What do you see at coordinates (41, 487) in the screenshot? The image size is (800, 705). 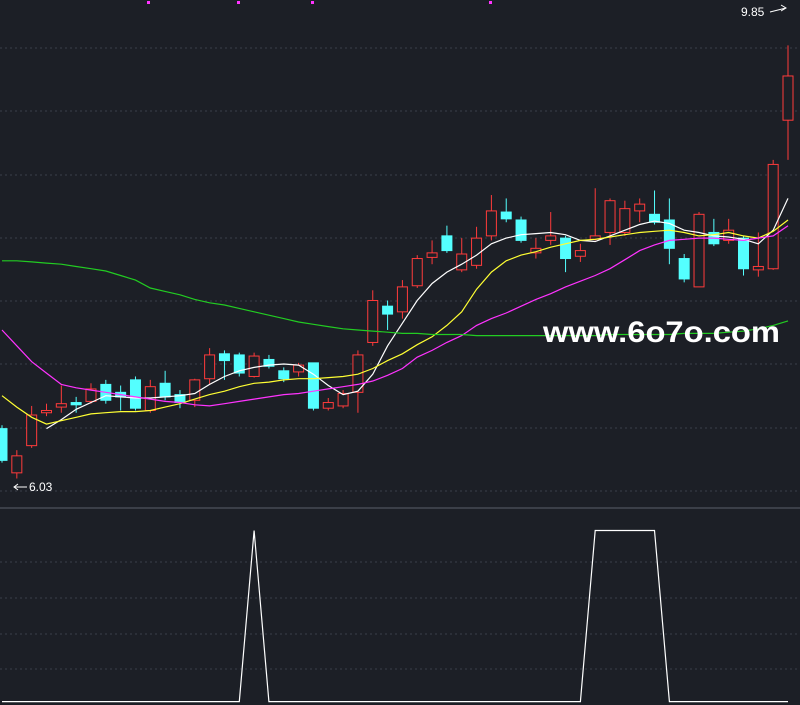 I see `low-label: 6.03` at bounding box center [41, 487].